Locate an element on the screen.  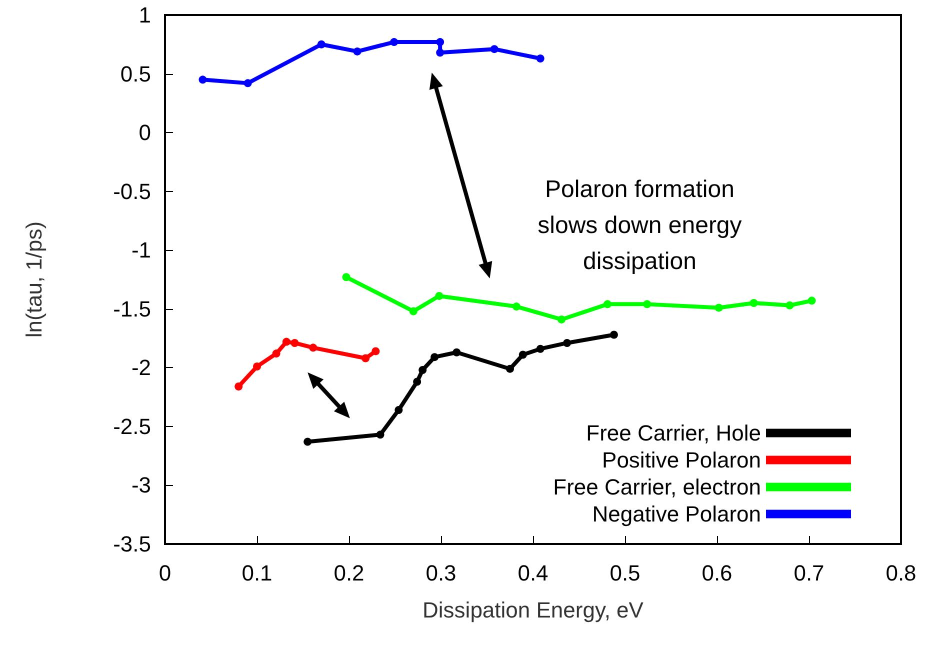
y-axis-title: ln(tau, 1/ps) is located at coordinates (34, 279).